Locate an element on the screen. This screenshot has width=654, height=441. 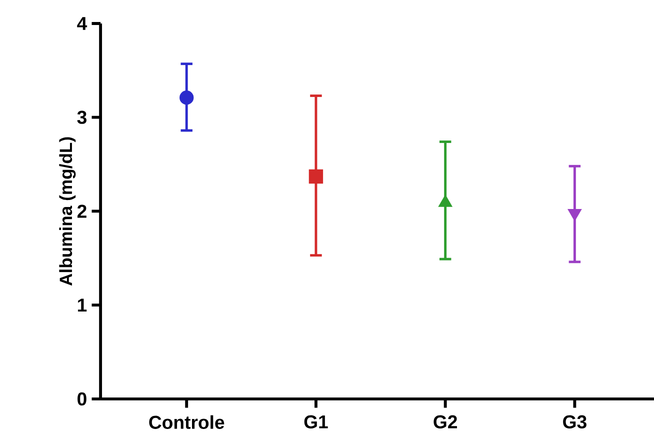
y-tick-label: 2 is located at coordinates (81, 211).